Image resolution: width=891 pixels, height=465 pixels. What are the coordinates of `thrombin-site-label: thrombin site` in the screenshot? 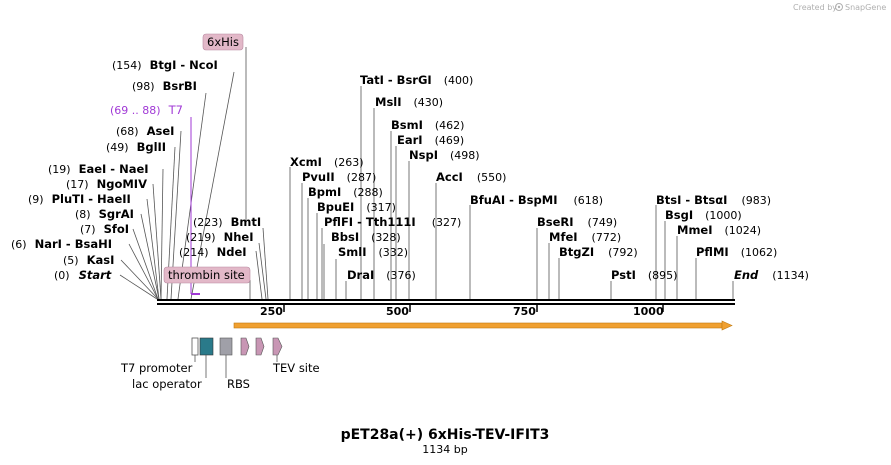 It's located at (206, 275).